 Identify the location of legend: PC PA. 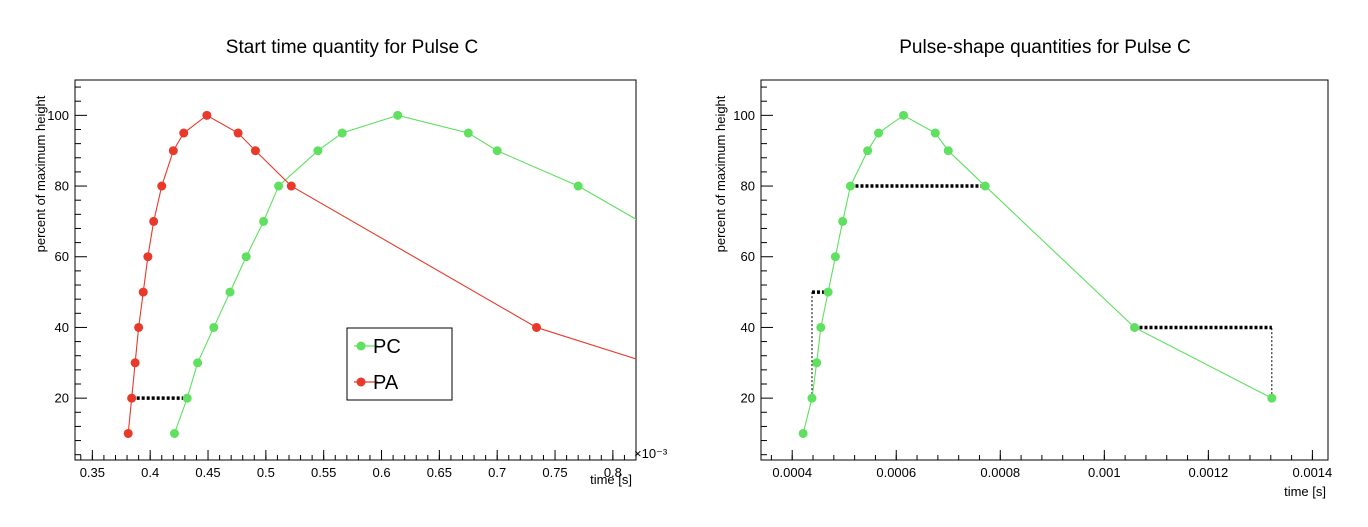
(399, 364).